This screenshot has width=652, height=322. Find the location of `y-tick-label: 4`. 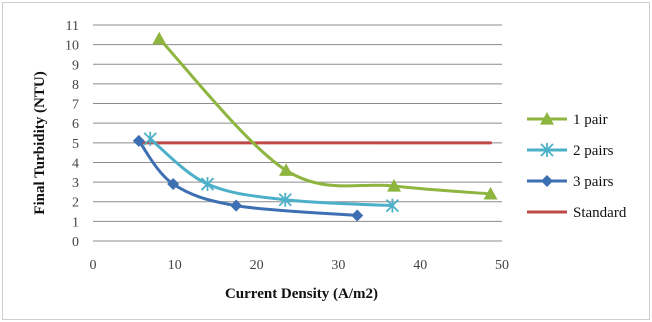

y-tick-label: 4 is located at coordinates (75, 163).